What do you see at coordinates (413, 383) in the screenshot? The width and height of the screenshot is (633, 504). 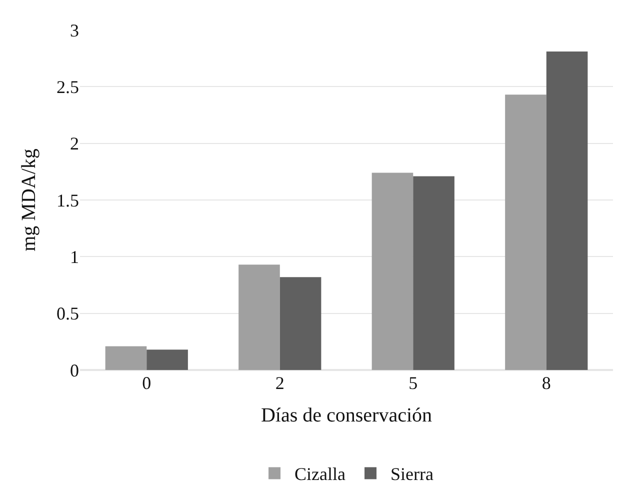 I see `x-tick-label: 5` at bounding box center [413, 383].